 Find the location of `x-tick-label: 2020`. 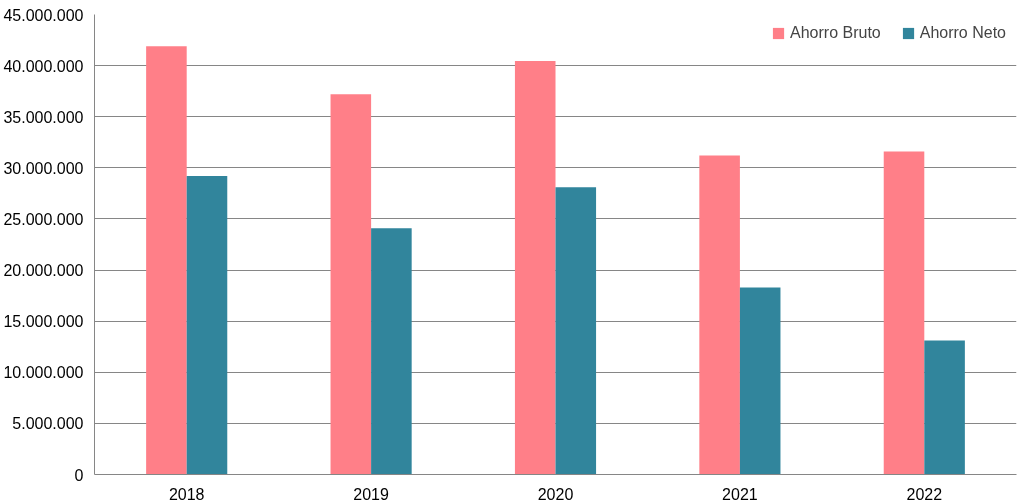

x-tick-label: 2020 is located at coordinates (555, 493).